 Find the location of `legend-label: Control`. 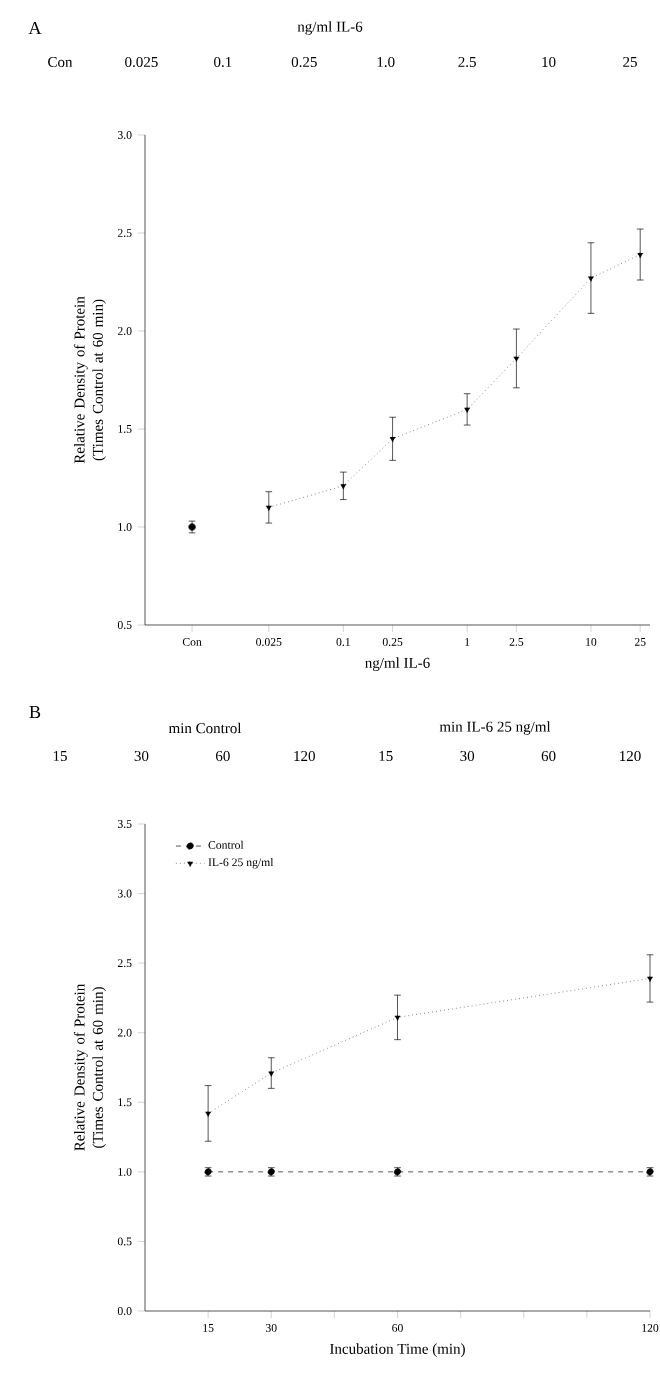

legend-label: Control is located at coordinates (226, 844).